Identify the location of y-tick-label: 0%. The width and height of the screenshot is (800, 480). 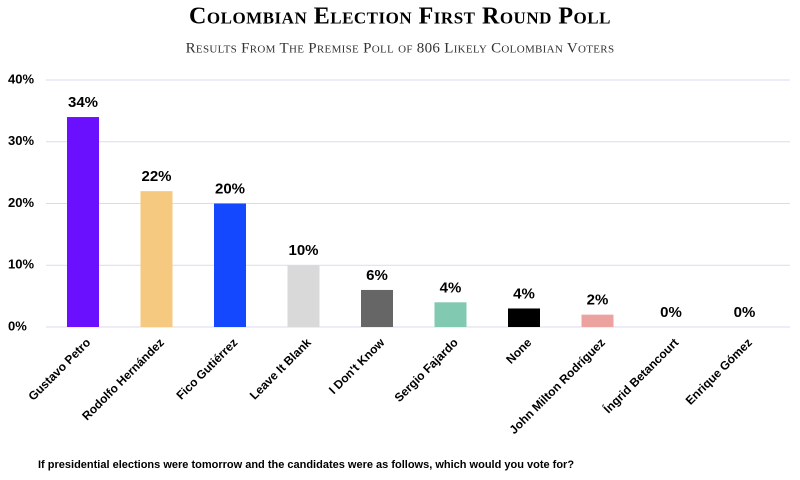
(17, 325).